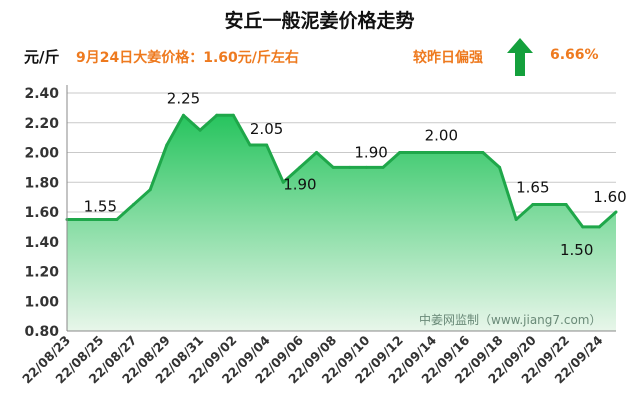 Image resolution: width=639 pixels, height=410 pixels. What do you see at coordinates (532, 188) in the screenshot?
I see `data-label: 1.65` at bounding box center [532, 188].